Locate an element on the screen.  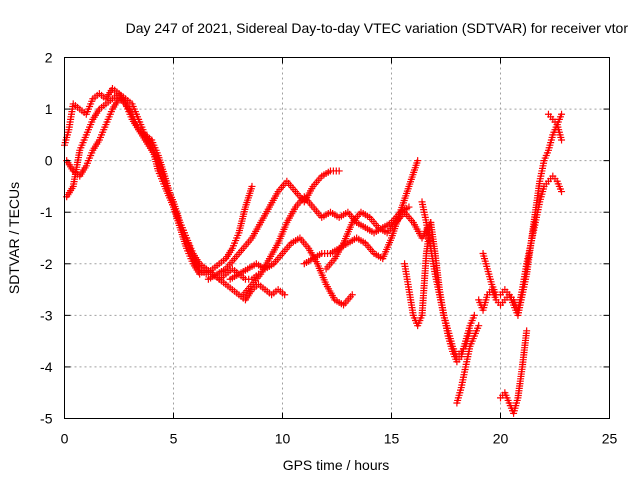
x-tick-label: 5 is located at coordinates (174, 439).